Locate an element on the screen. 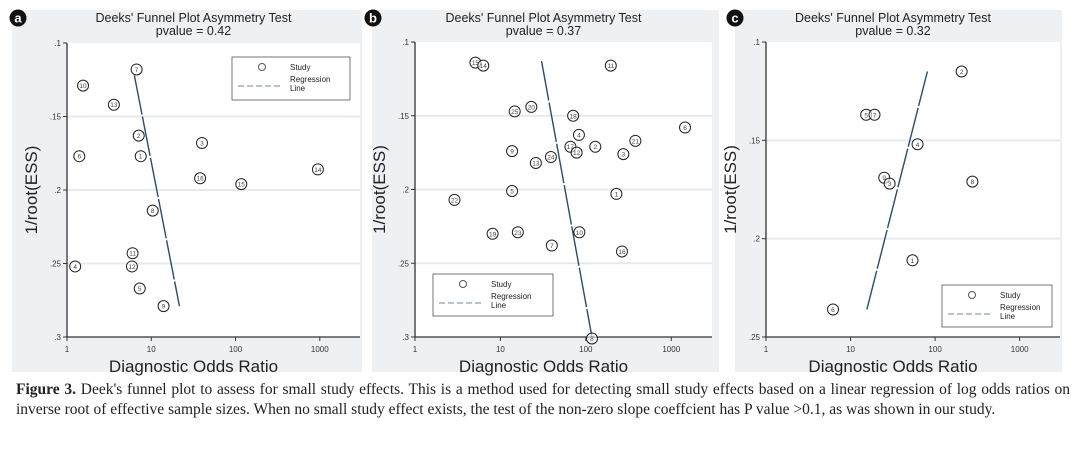  study-point-7: 7 is located at coordinates (874, 114).